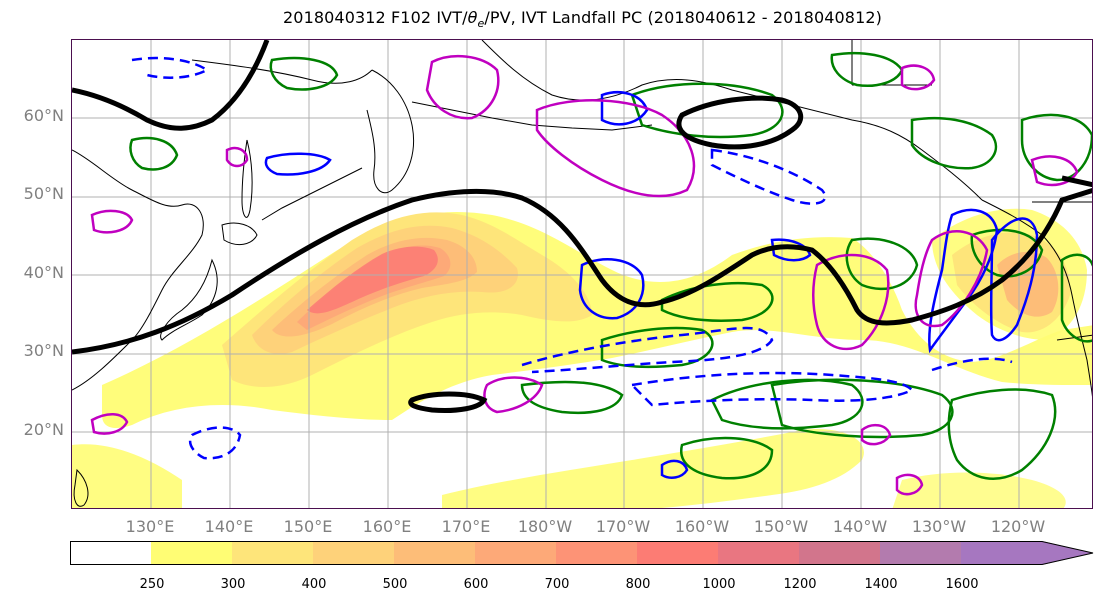  What do you see at coordinates (472, 17) in the screenshot?
I see `title-theta: θ` at bounding box center [472, 17].